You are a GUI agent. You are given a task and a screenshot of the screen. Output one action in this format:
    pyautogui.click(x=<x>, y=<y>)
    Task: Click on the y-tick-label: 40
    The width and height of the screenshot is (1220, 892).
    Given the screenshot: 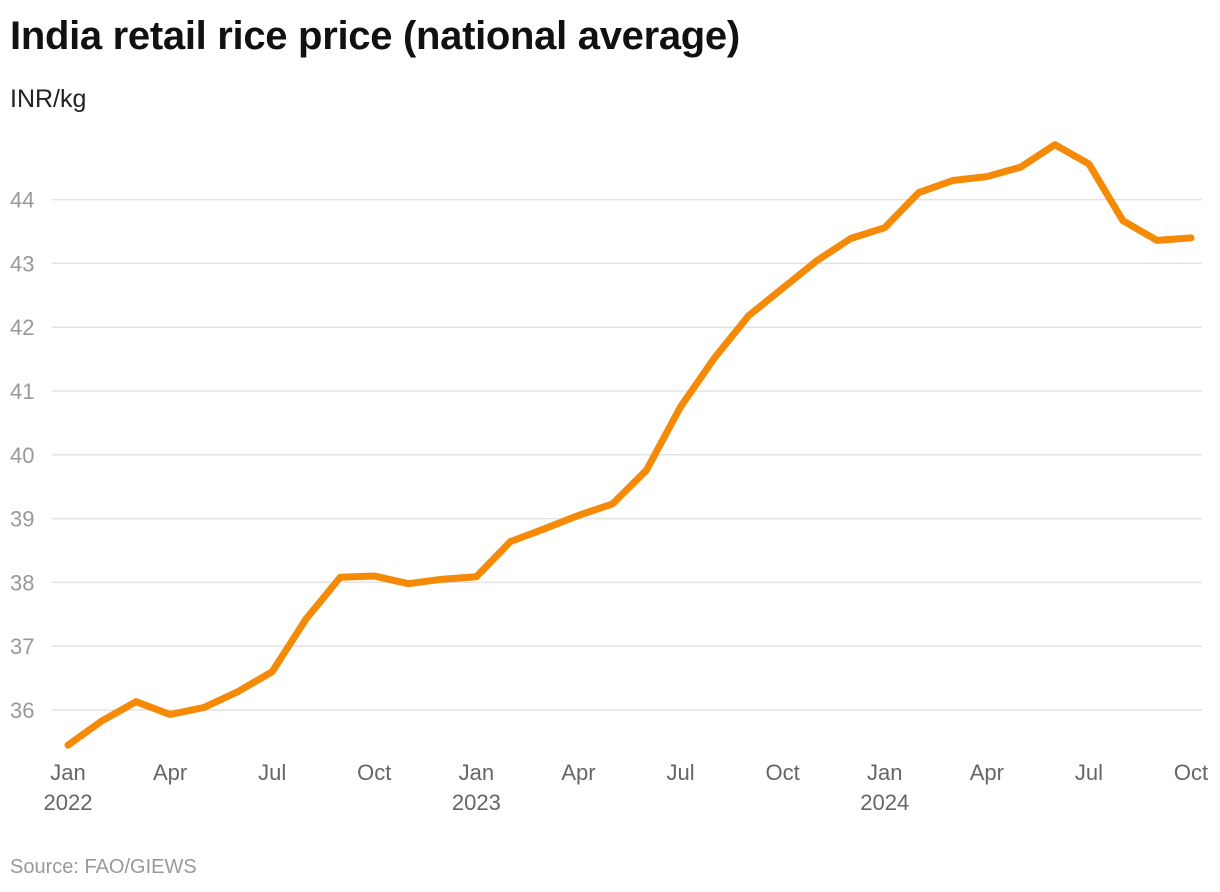 What is the action you would take?
    pyautogui.click(x=22, y=455)
    